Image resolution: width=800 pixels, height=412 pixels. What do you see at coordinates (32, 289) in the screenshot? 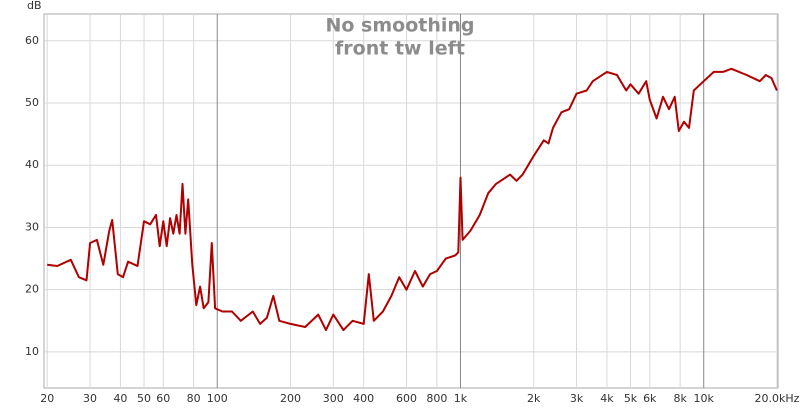
I see `y-tick-label: 20` at bounding box center [32, 289].